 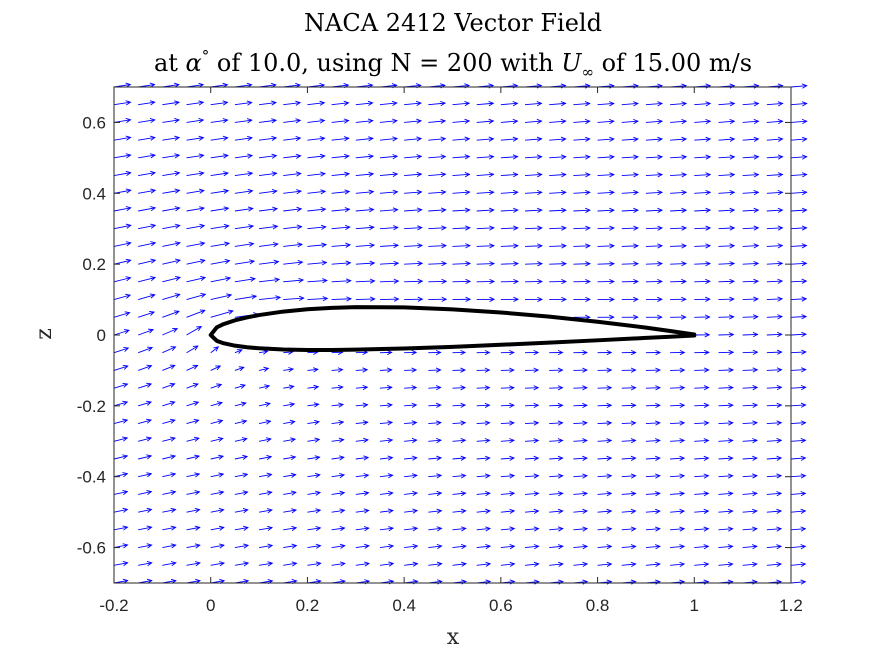 What do you see at coordinates (94, 122) in the screenshot?
I see `y-tick-label: 0.6` at bounding box center [94, 122].